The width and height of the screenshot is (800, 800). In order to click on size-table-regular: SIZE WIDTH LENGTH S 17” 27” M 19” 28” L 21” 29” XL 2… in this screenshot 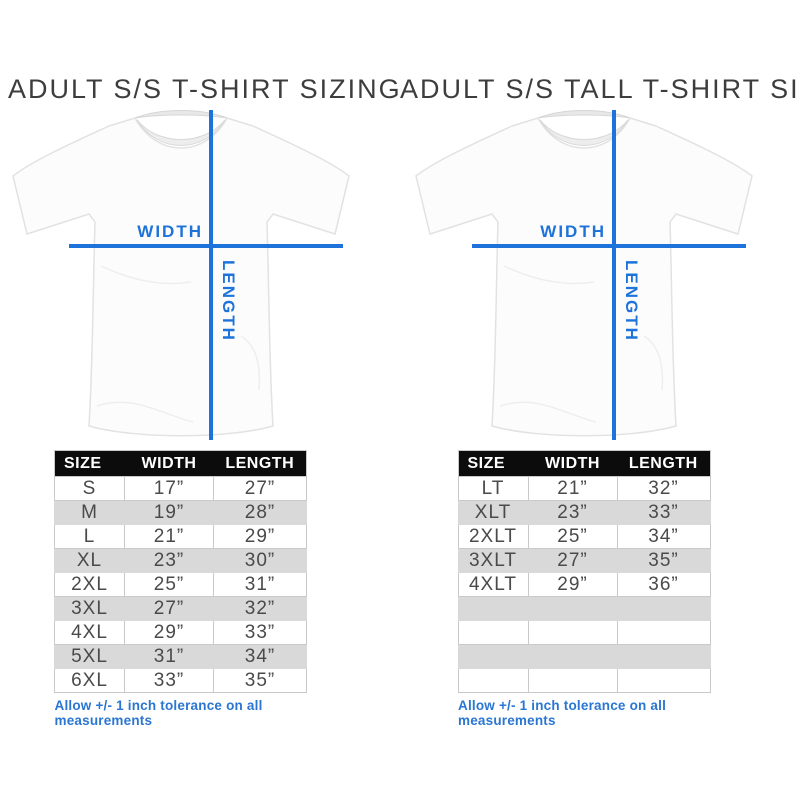, I will do `click(180, 571)`.